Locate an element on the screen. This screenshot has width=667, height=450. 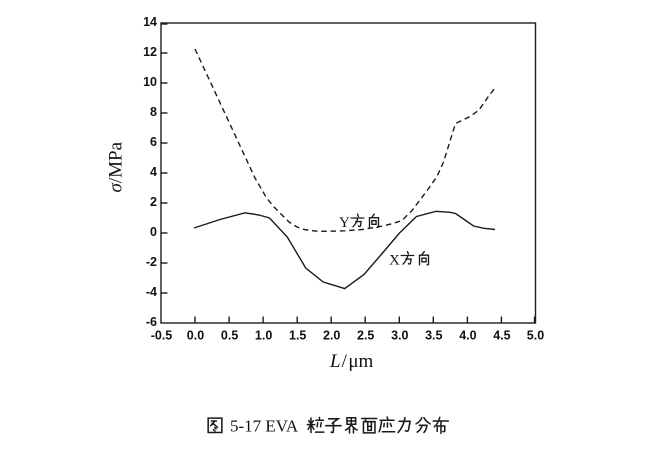
svg-text: 2.5 is located at coordinates (365, 336).